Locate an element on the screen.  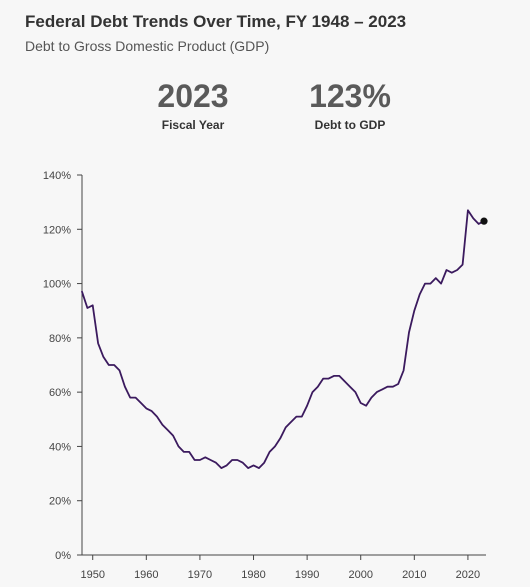
y-tick-label: 0% is located at coordinates (63, 556).